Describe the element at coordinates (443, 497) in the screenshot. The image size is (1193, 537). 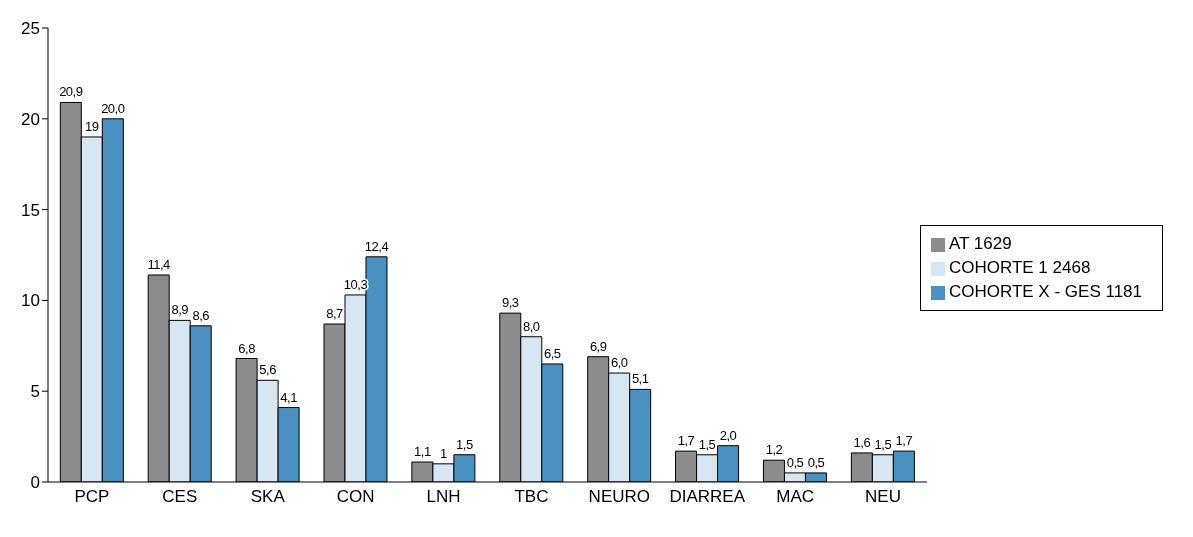
I see `x-tick-label: LNH` at that location.